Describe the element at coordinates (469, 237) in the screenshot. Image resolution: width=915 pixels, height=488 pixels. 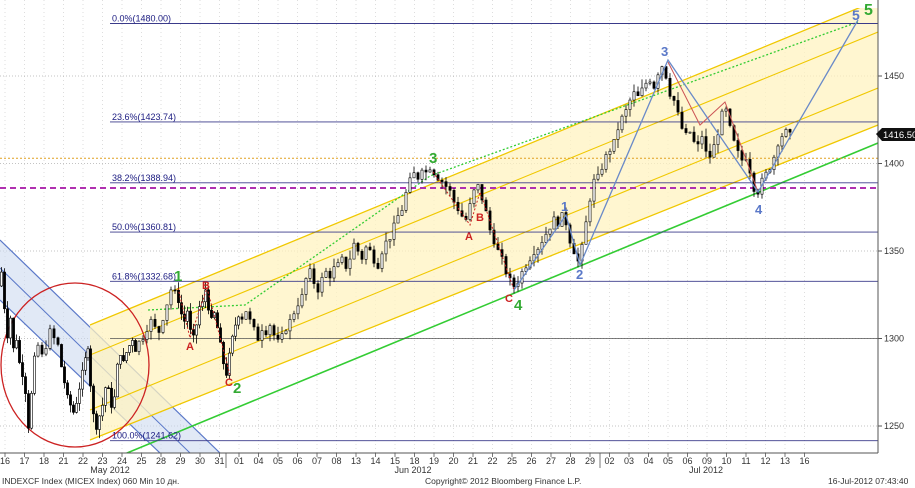
I see `wave-label-red-a-2: A` at that location.